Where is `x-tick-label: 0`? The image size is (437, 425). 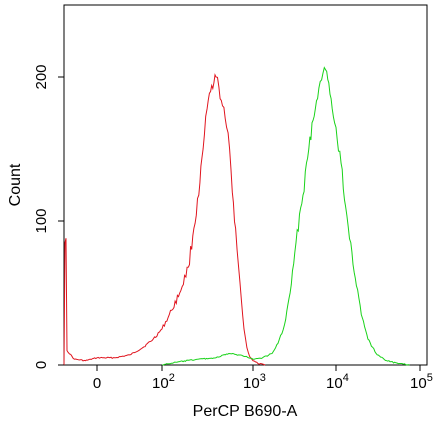 x-tick-label: 0 is located at coordinates (97, 383).